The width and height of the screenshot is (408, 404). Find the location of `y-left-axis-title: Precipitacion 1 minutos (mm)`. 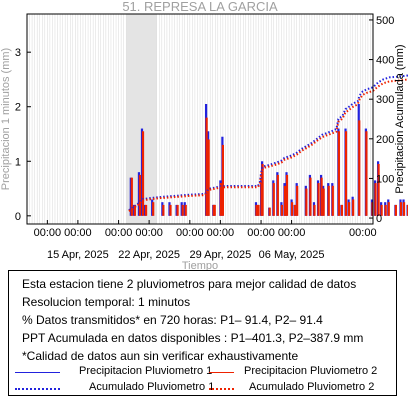

y-left-axis-title: Precipitacion 1 minutos (mm) is located at coordinates (6, 119).